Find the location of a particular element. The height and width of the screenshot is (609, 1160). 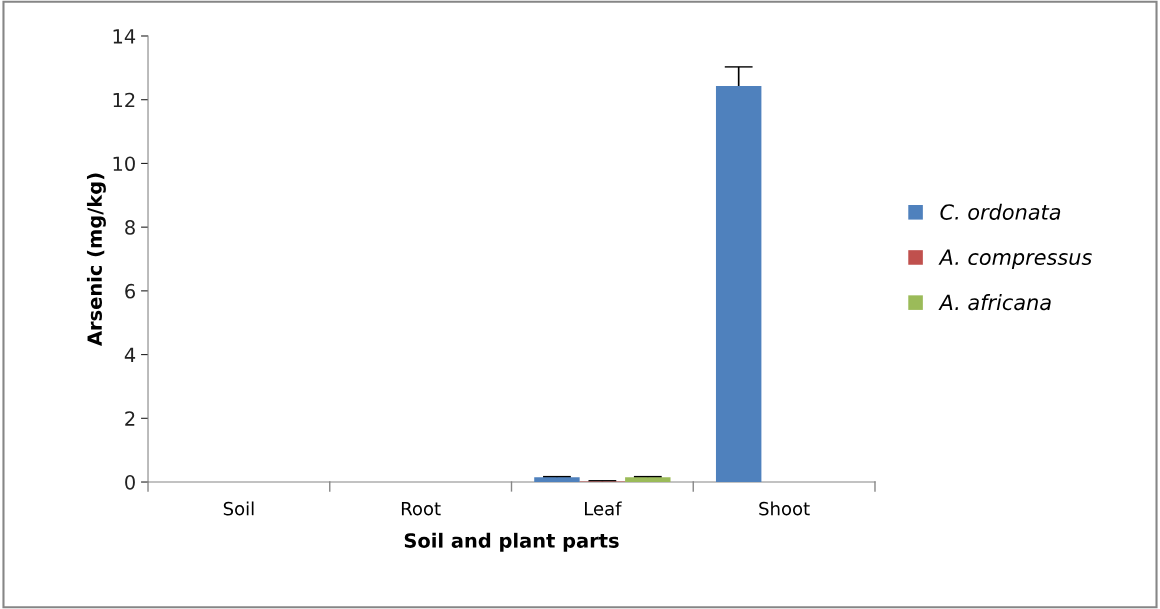

y-tick-label: 6 is located at coordinates (130, 291).